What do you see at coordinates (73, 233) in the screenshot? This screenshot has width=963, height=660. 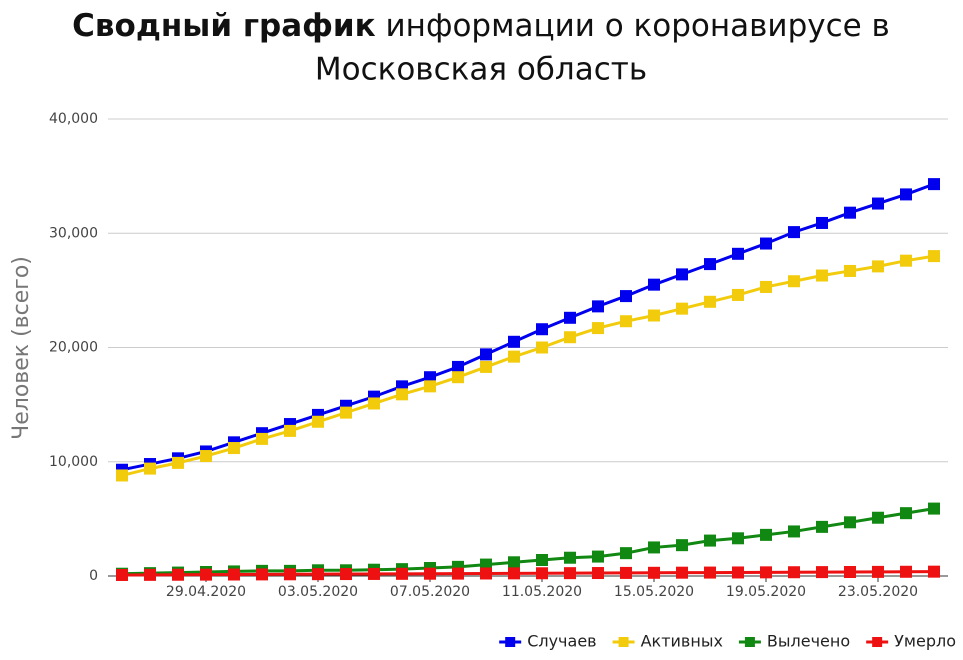 I see `y-tick-label: 30,000` at bounding box center [73, 233].